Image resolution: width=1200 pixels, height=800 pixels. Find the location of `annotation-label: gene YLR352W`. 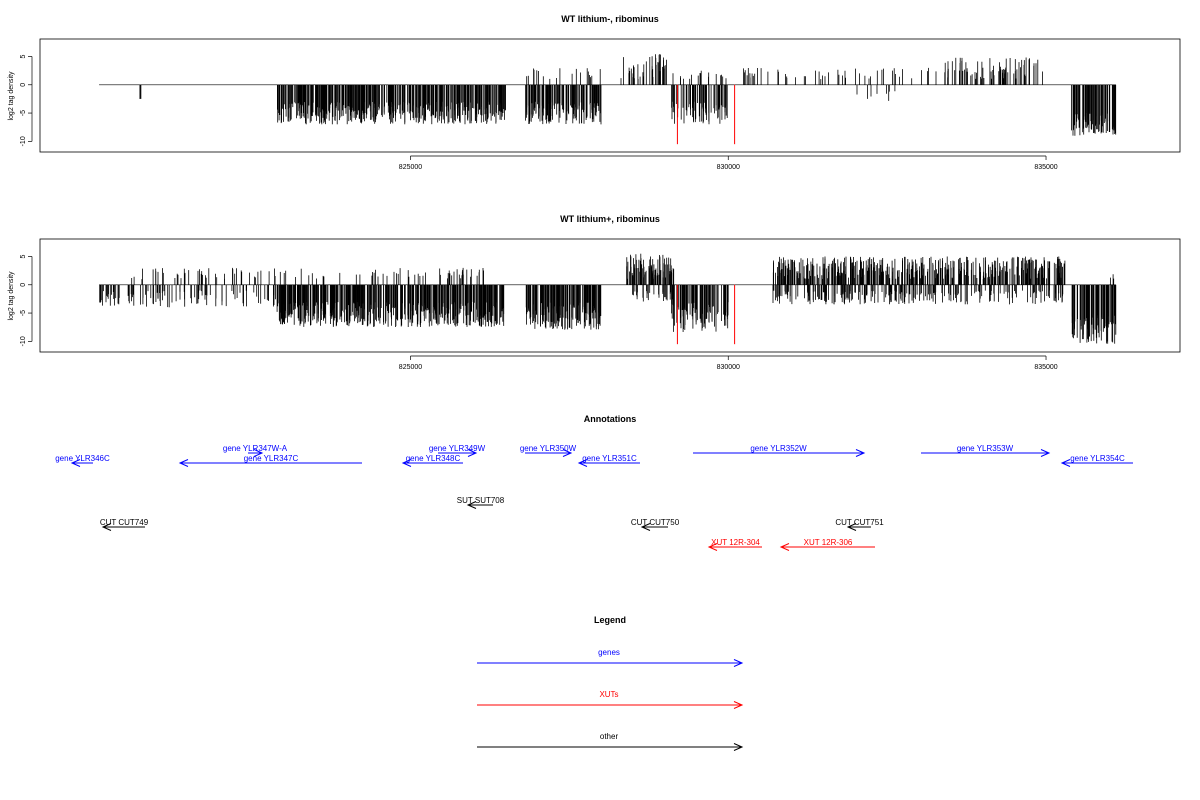

annotation-label: gene YLR352W is located at coordinates (778, 448).